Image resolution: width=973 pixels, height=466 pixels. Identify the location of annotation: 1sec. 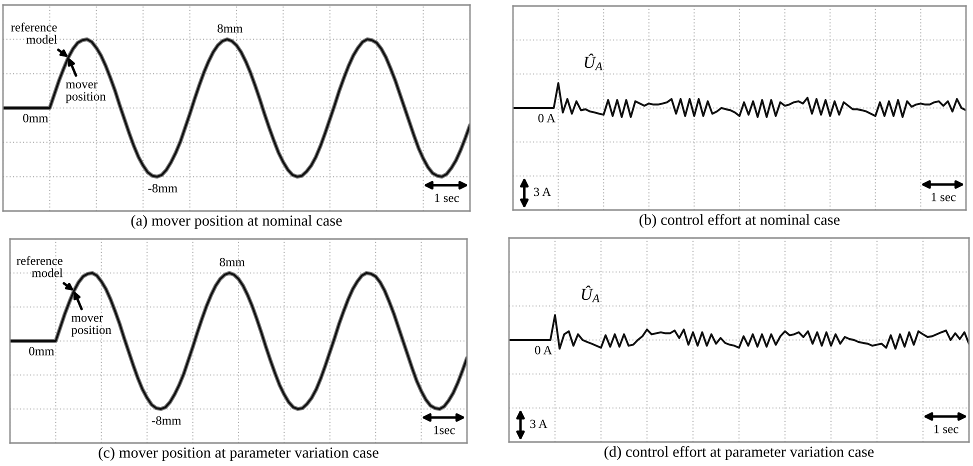
(444, 430).